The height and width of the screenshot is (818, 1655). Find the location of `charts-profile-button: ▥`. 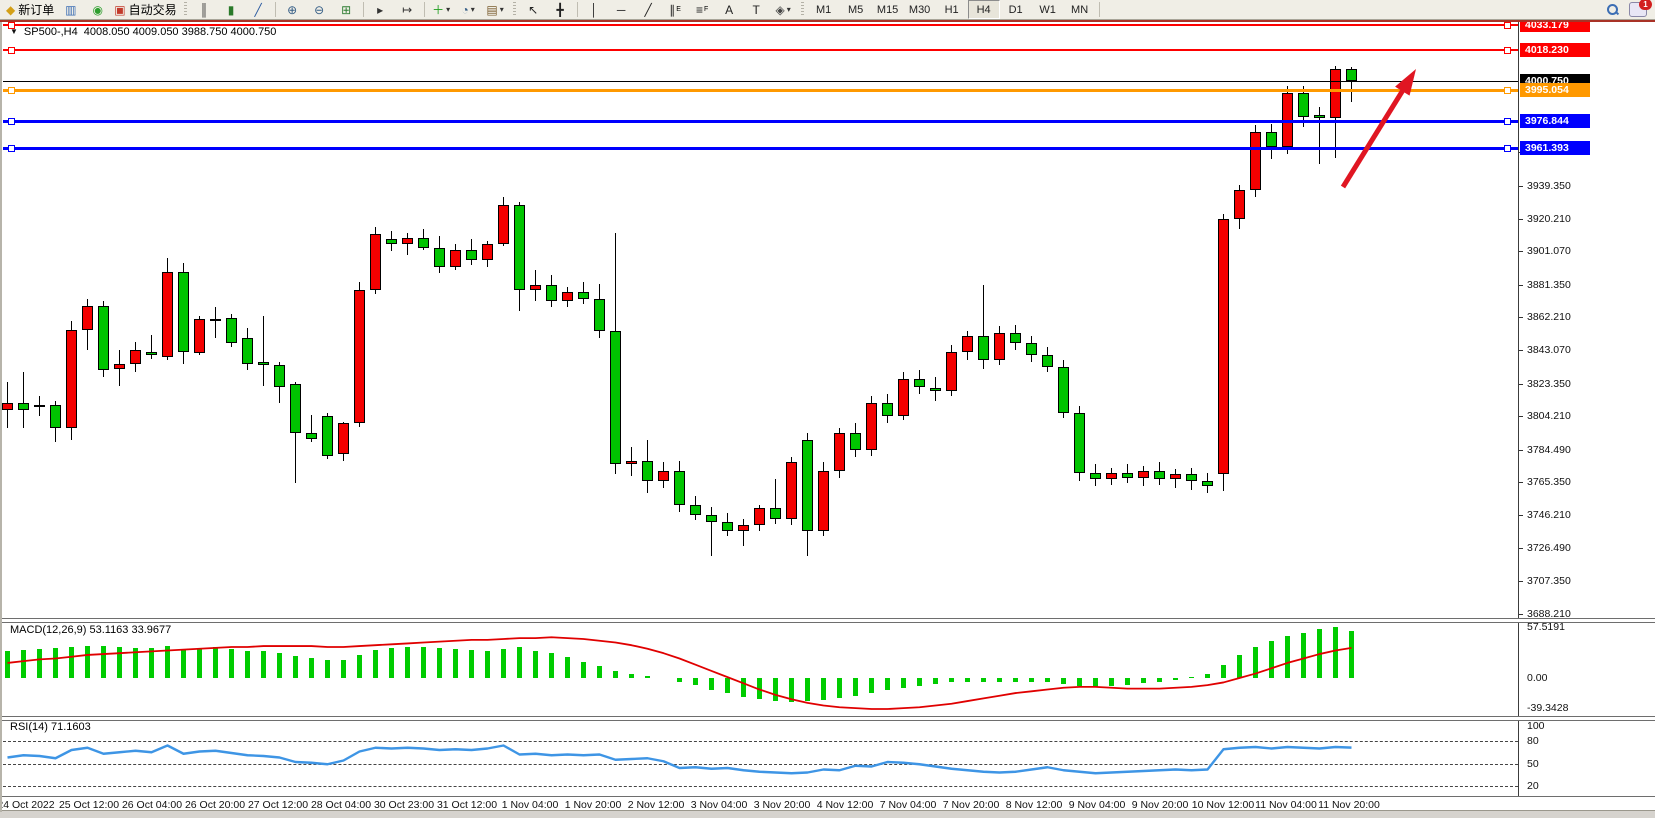

charts-profile-button: ▥ is located at coordinates (70, 10).